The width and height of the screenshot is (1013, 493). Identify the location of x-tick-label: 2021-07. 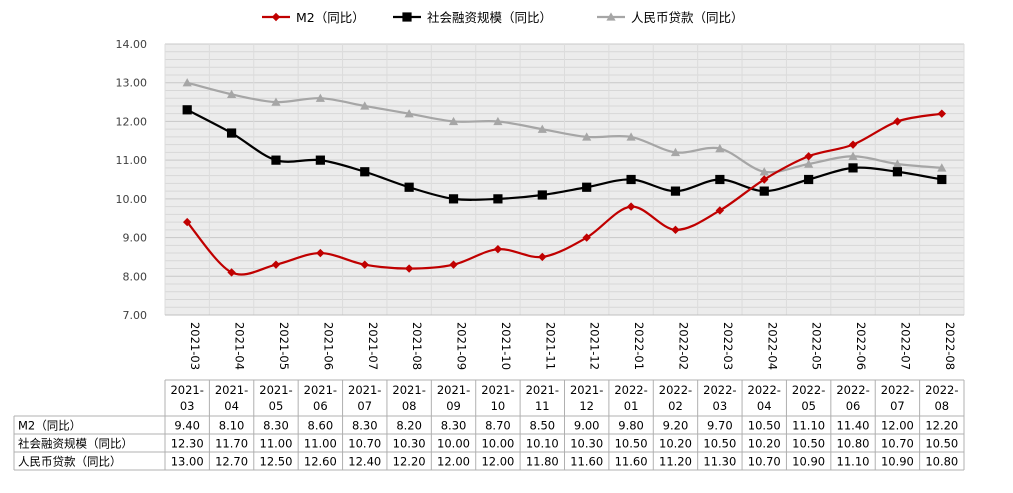
(373, 346).